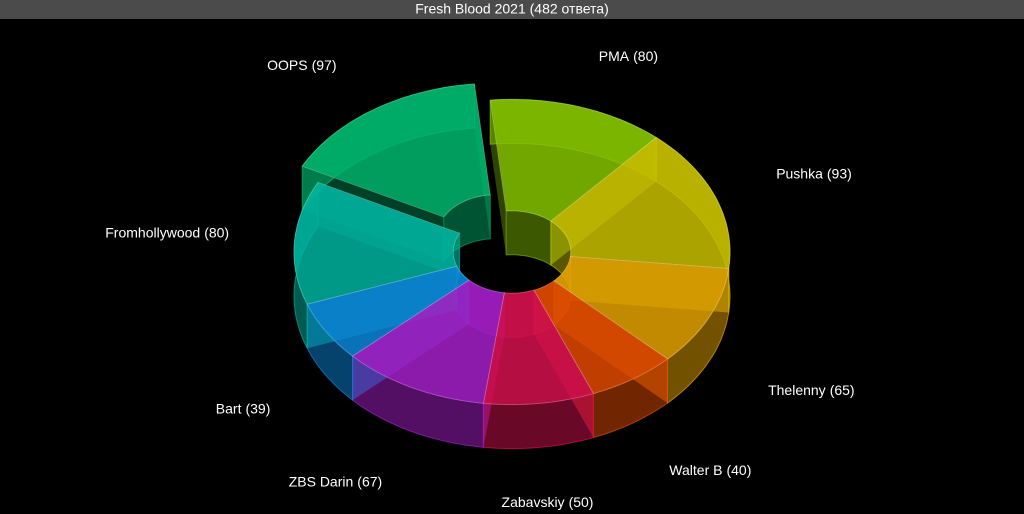 Image resolution: width=1024 pixels, height=514 pixels. What do you see at coordinates (614, 56) in the screenshot?
I see `label-name: PMA` at bounding box center [614, 56].